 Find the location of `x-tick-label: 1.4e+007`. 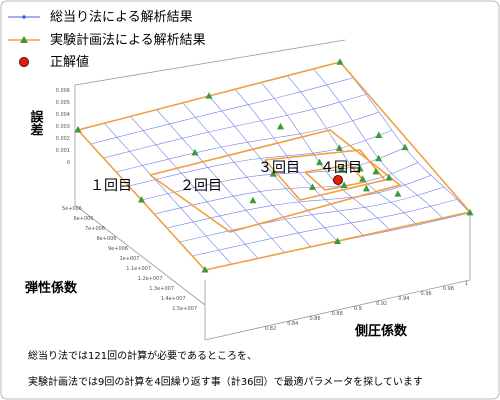

x-tick-label: 1.4e+007 is located at coordinates (173, 299).